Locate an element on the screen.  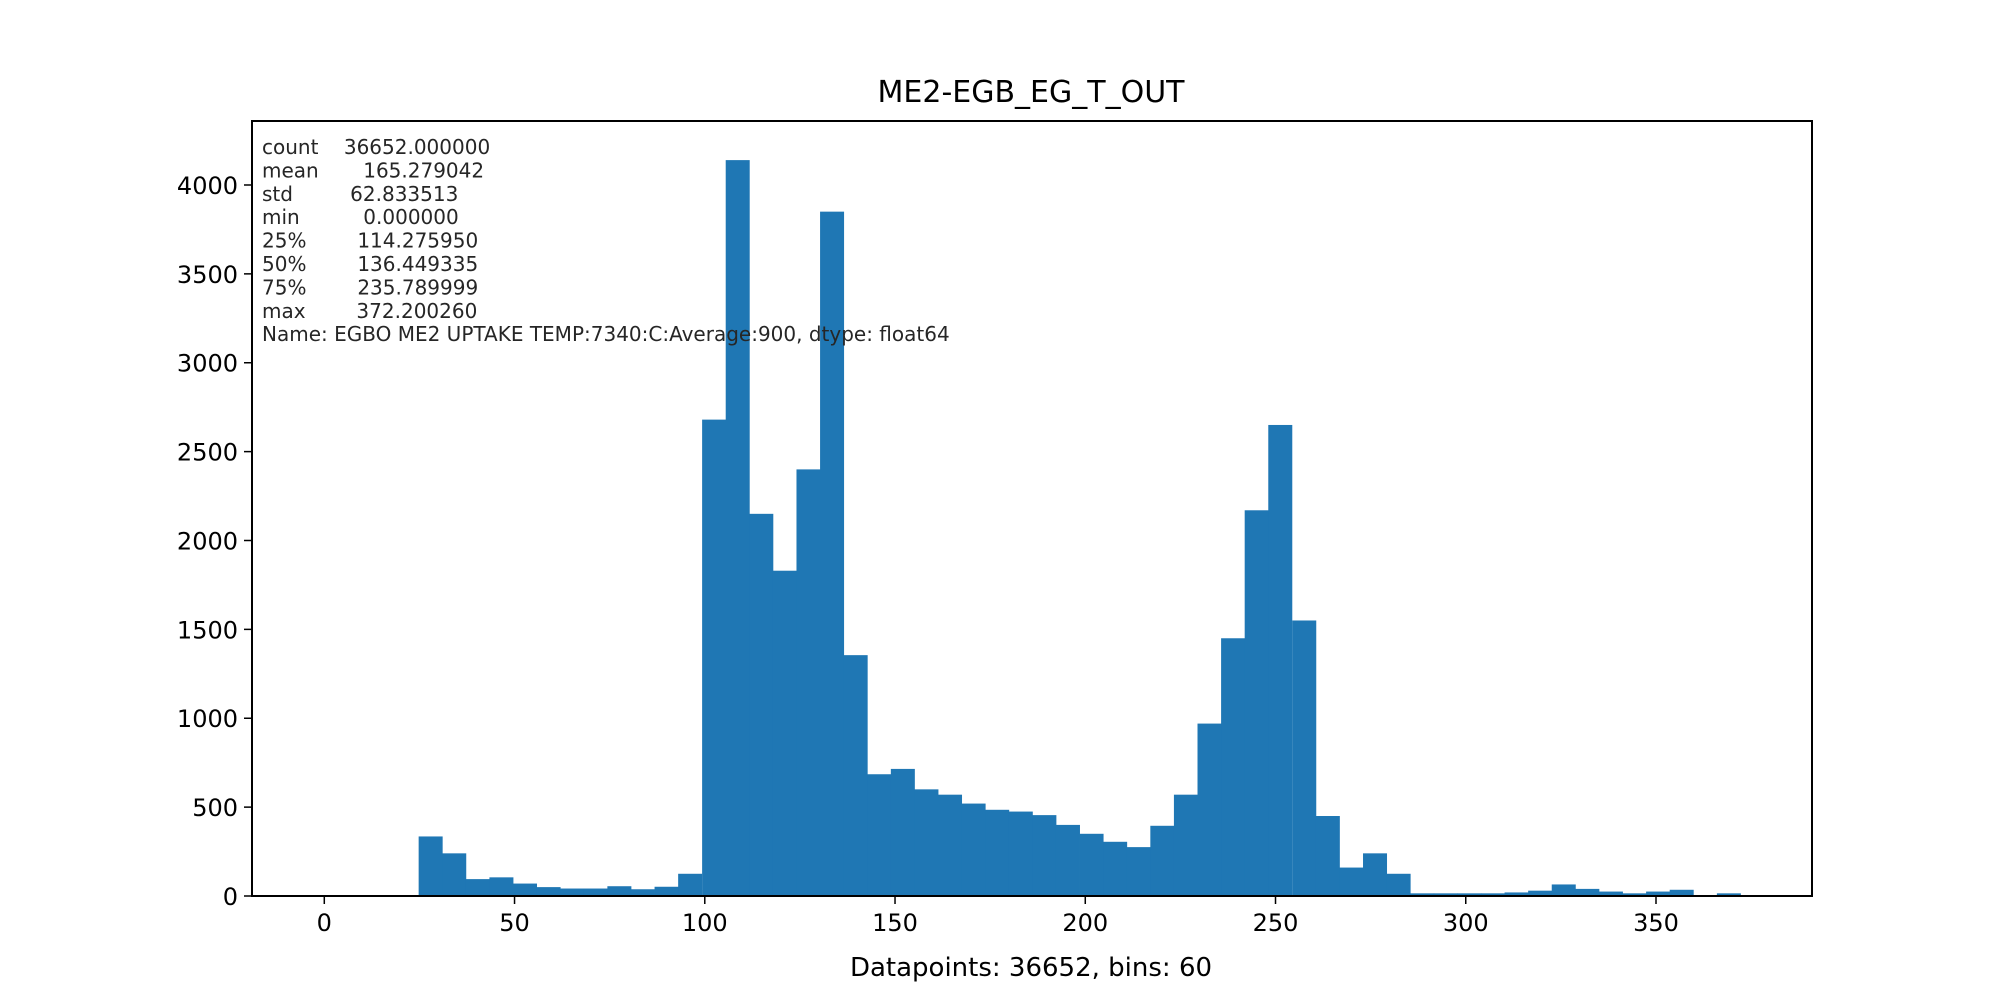
y-axis: 0 500 1000 1500 2000 2500 3000 3500 4000 is located at coordinates (214, 541).